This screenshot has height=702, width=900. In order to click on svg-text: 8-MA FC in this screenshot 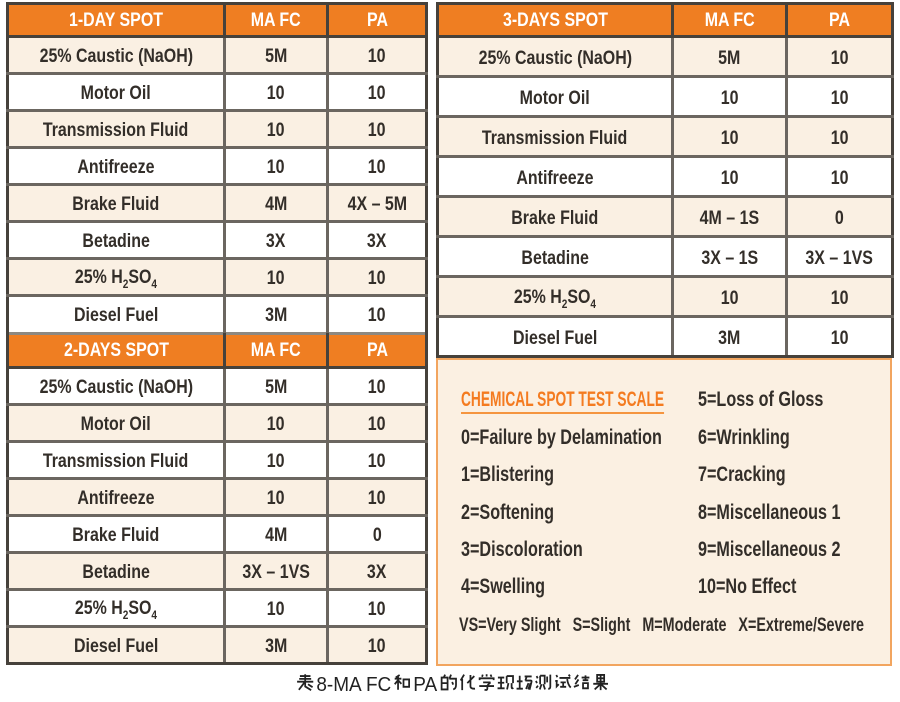, I will do `click(353, 685)`.